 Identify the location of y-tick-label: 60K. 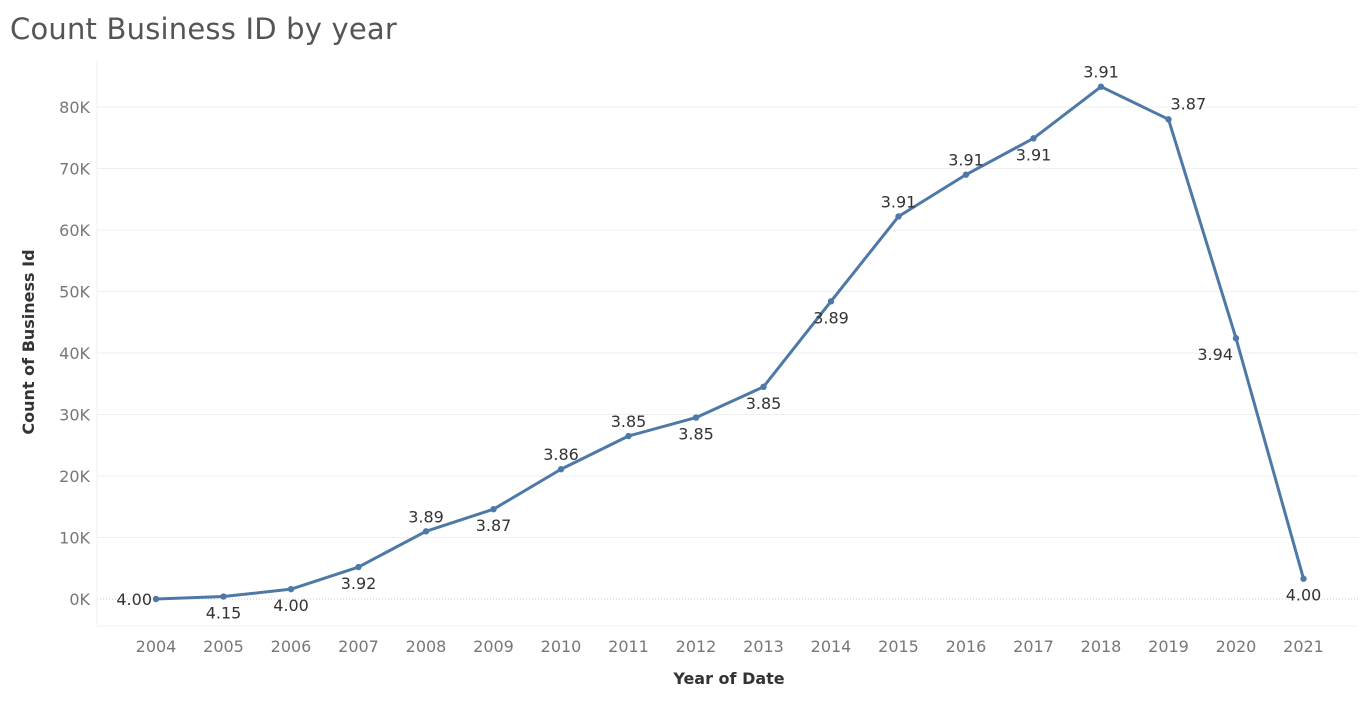
(74, 230).